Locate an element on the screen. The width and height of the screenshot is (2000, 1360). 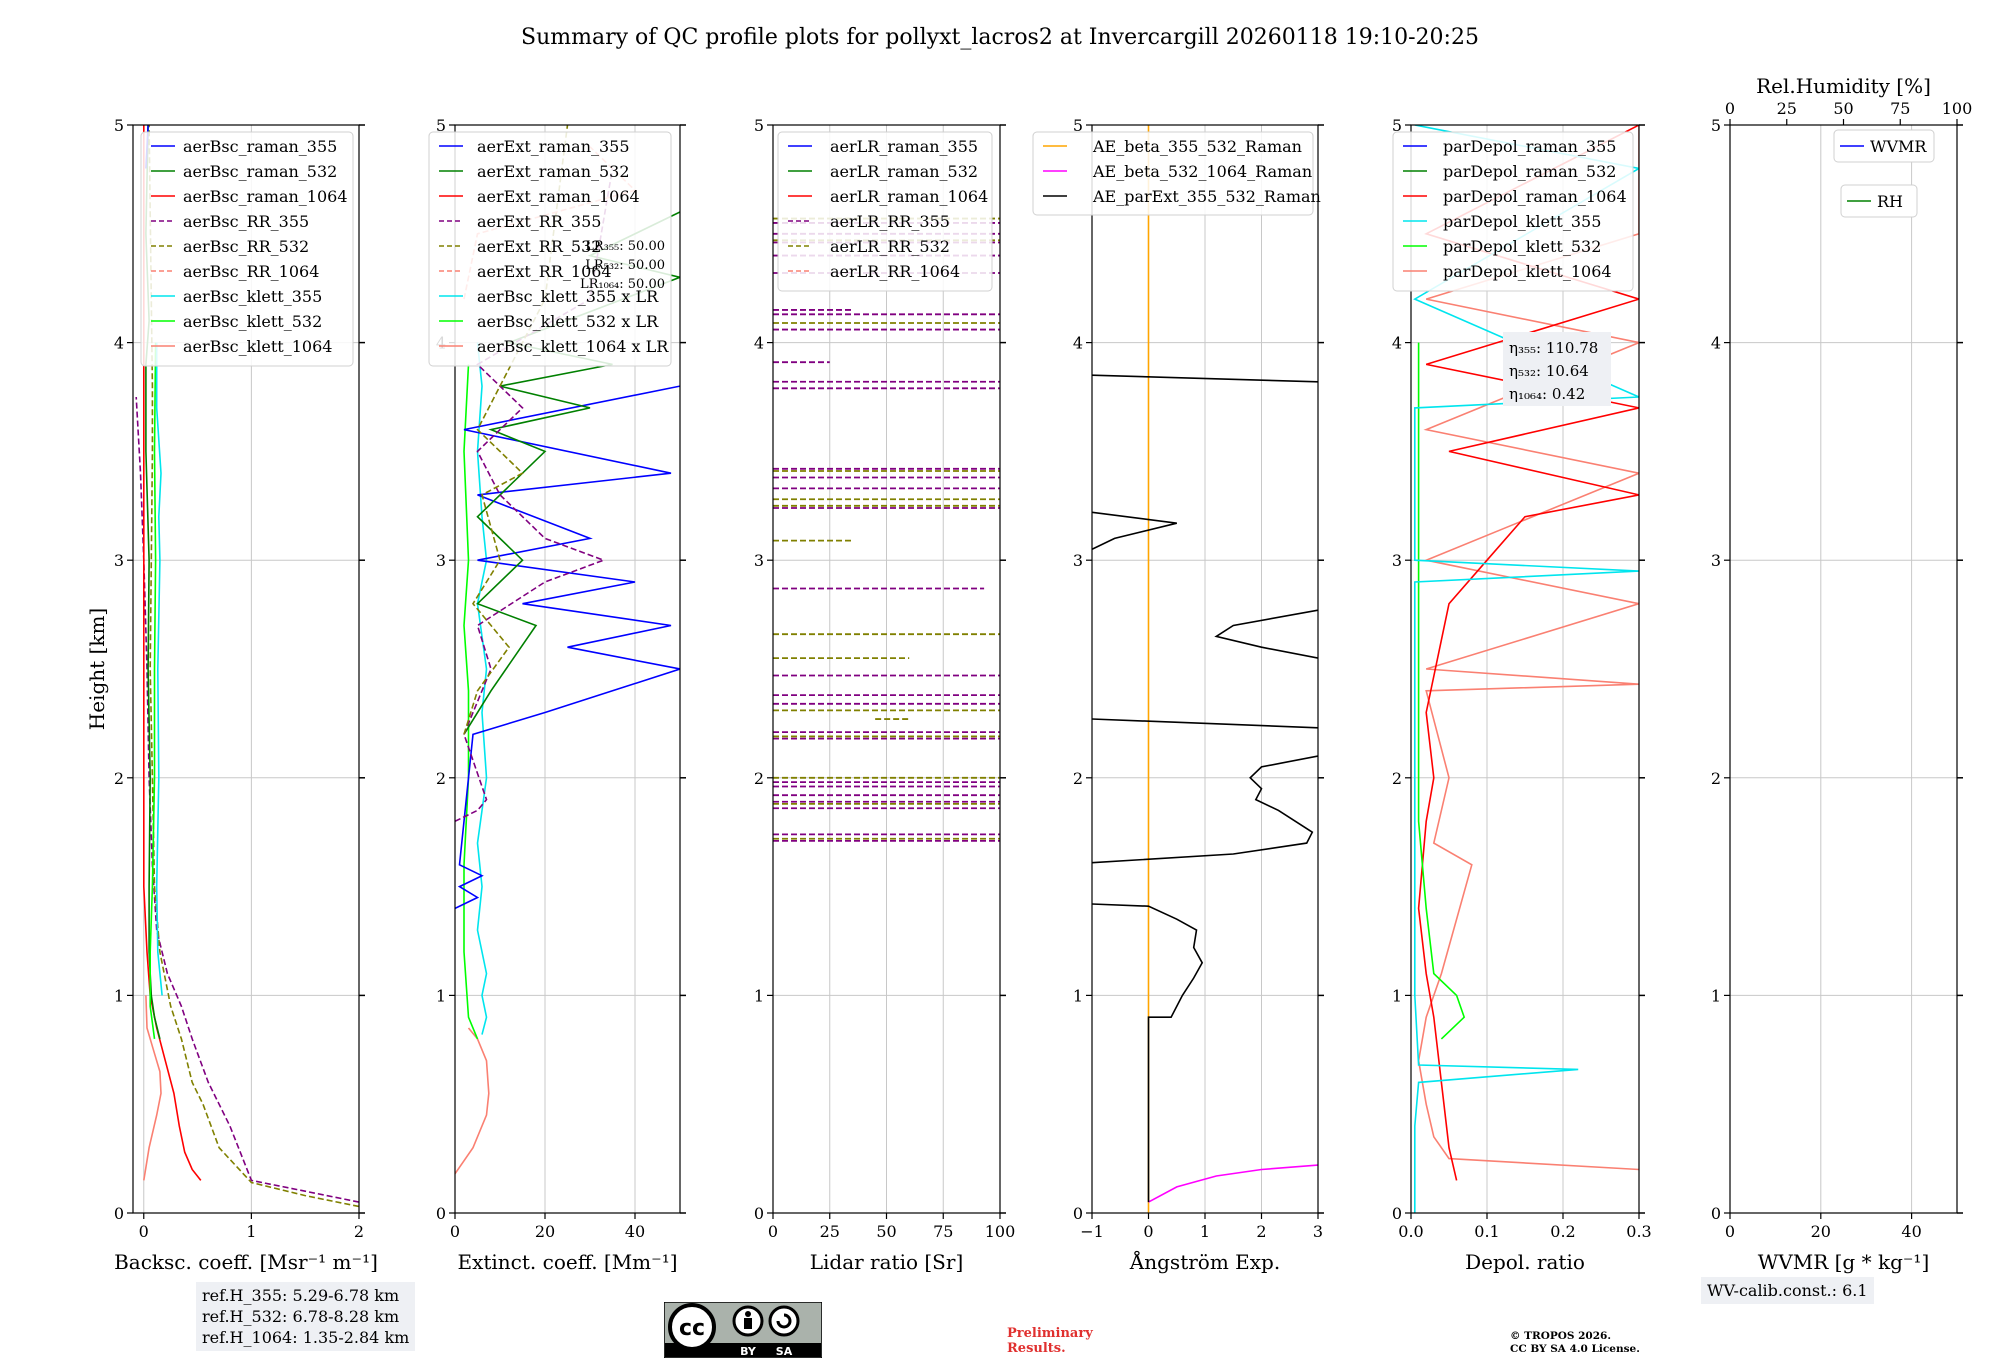
eta-box is located at coordinates (1557, 369).